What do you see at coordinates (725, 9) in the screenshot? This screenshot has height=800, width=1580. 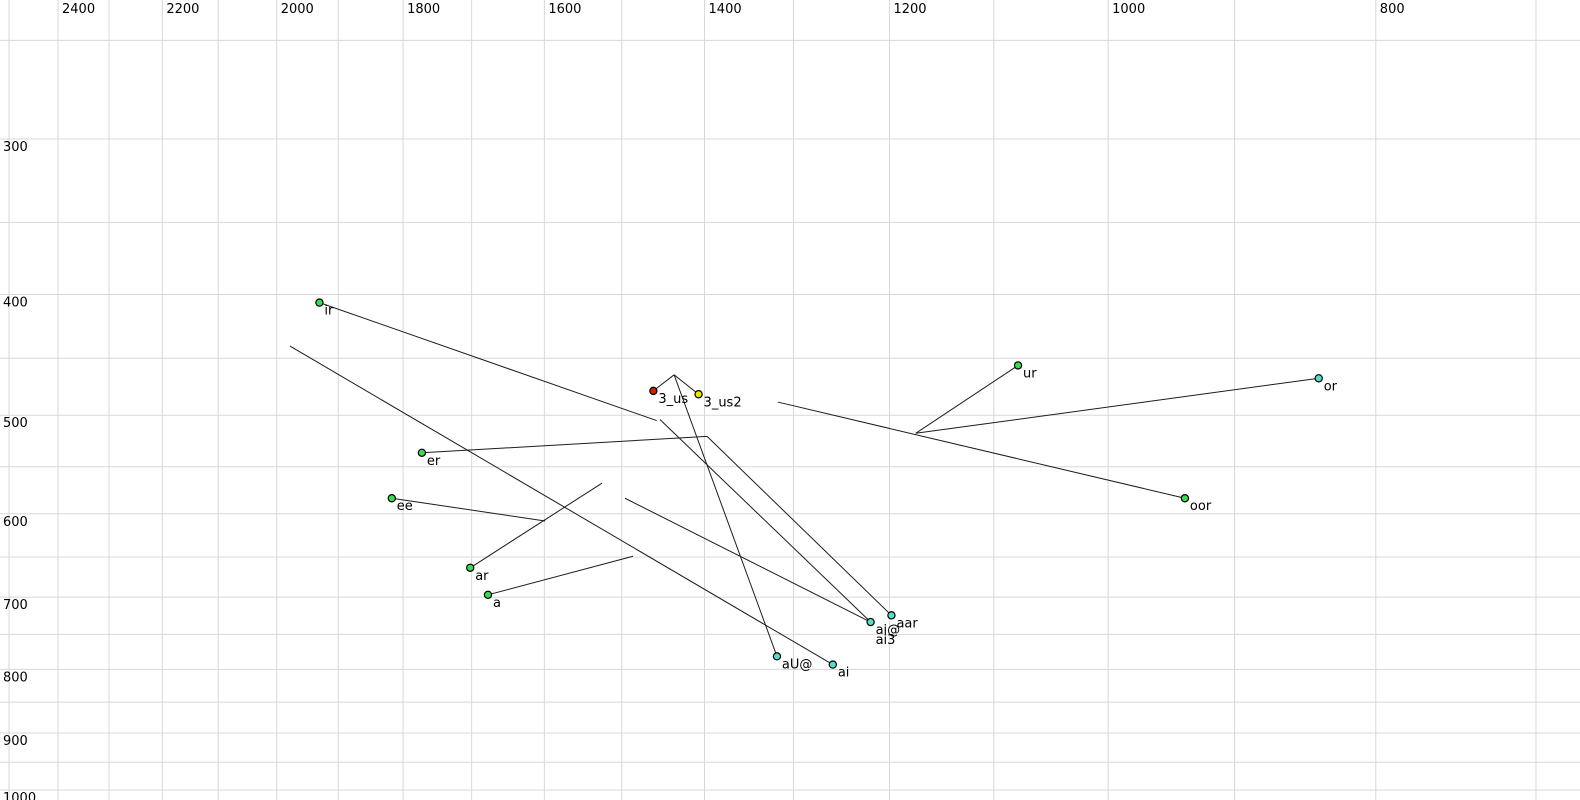 I see `x-axis-tick-label-1400: 1400` at bounding box center [725, 9].